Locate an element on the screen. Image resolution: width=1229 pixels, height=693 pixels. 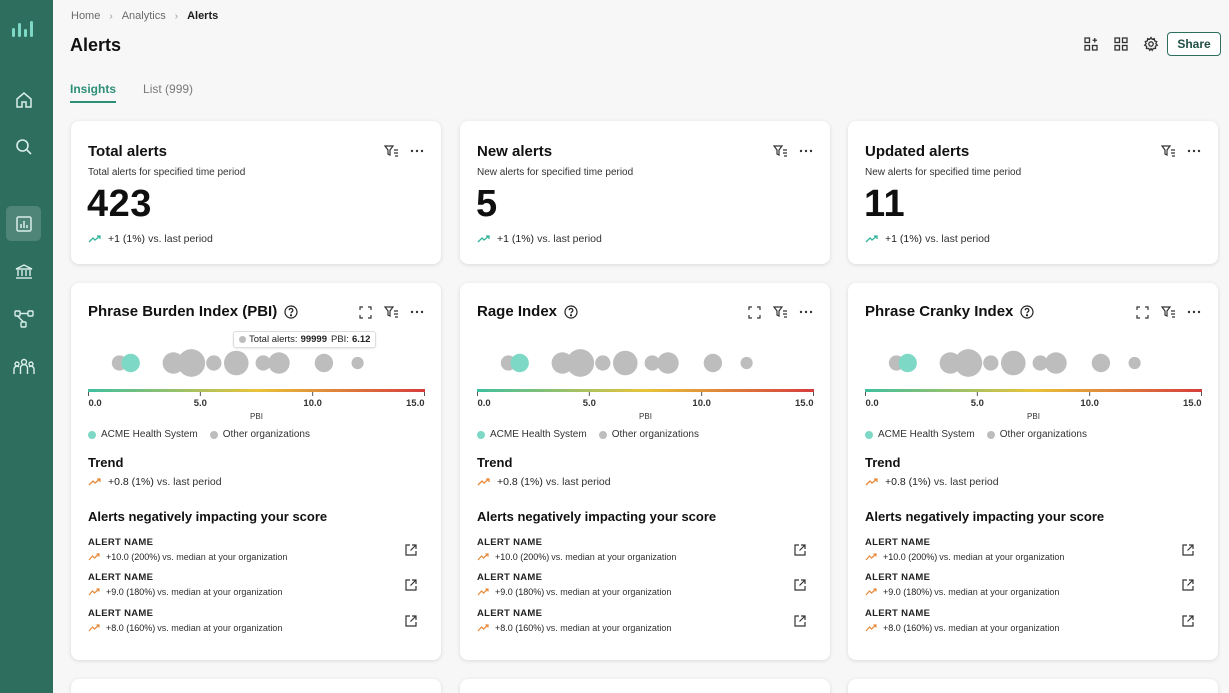
gear-icon is located at coordinates (1151, 44).